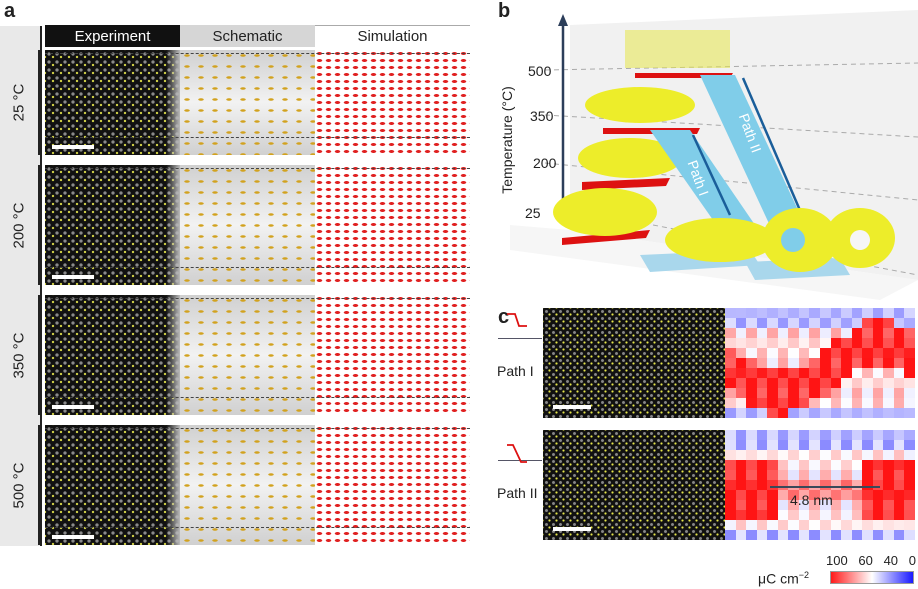 This screenshot has height=589, width=918. I want to click on tick-350: 350, so click(542, 116).